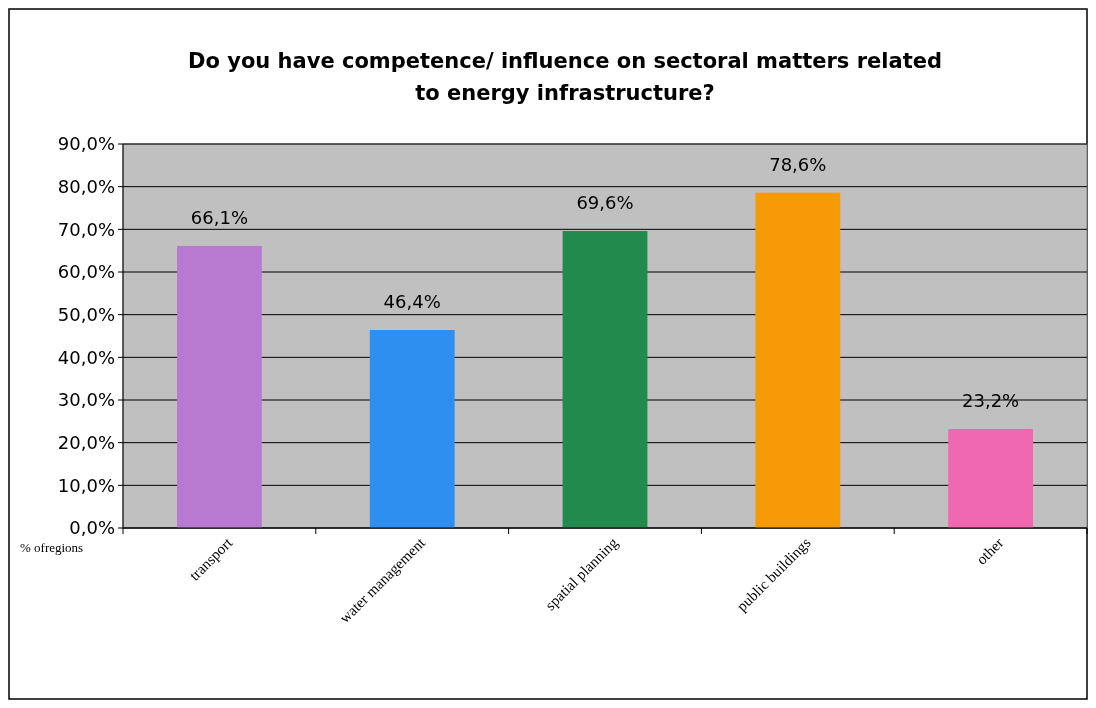 The image size is (1096, 708). What do you see at coordinates (798, 164) in the screenshot?
I see `data-label: 78,6%` at bounding box center [798, 164].